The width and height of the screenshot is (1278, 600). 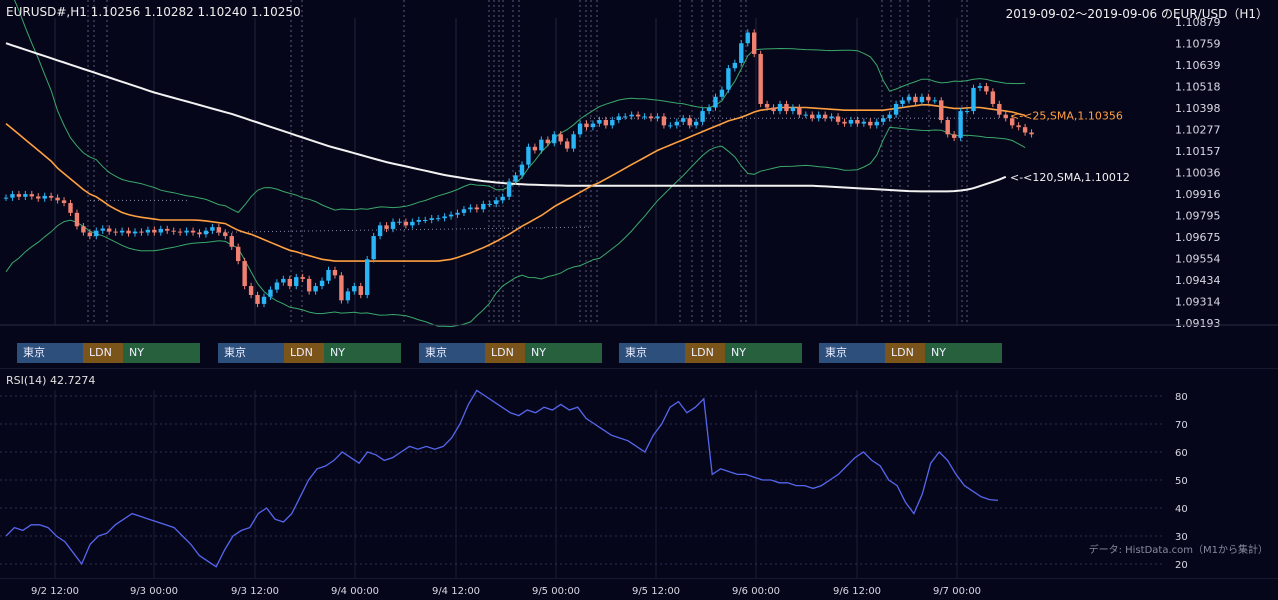 What do you see at coordinates (1198, 323) in the screenshot?
I see `y-tick-label: 1.09193` at bounding box center [1198, 323].